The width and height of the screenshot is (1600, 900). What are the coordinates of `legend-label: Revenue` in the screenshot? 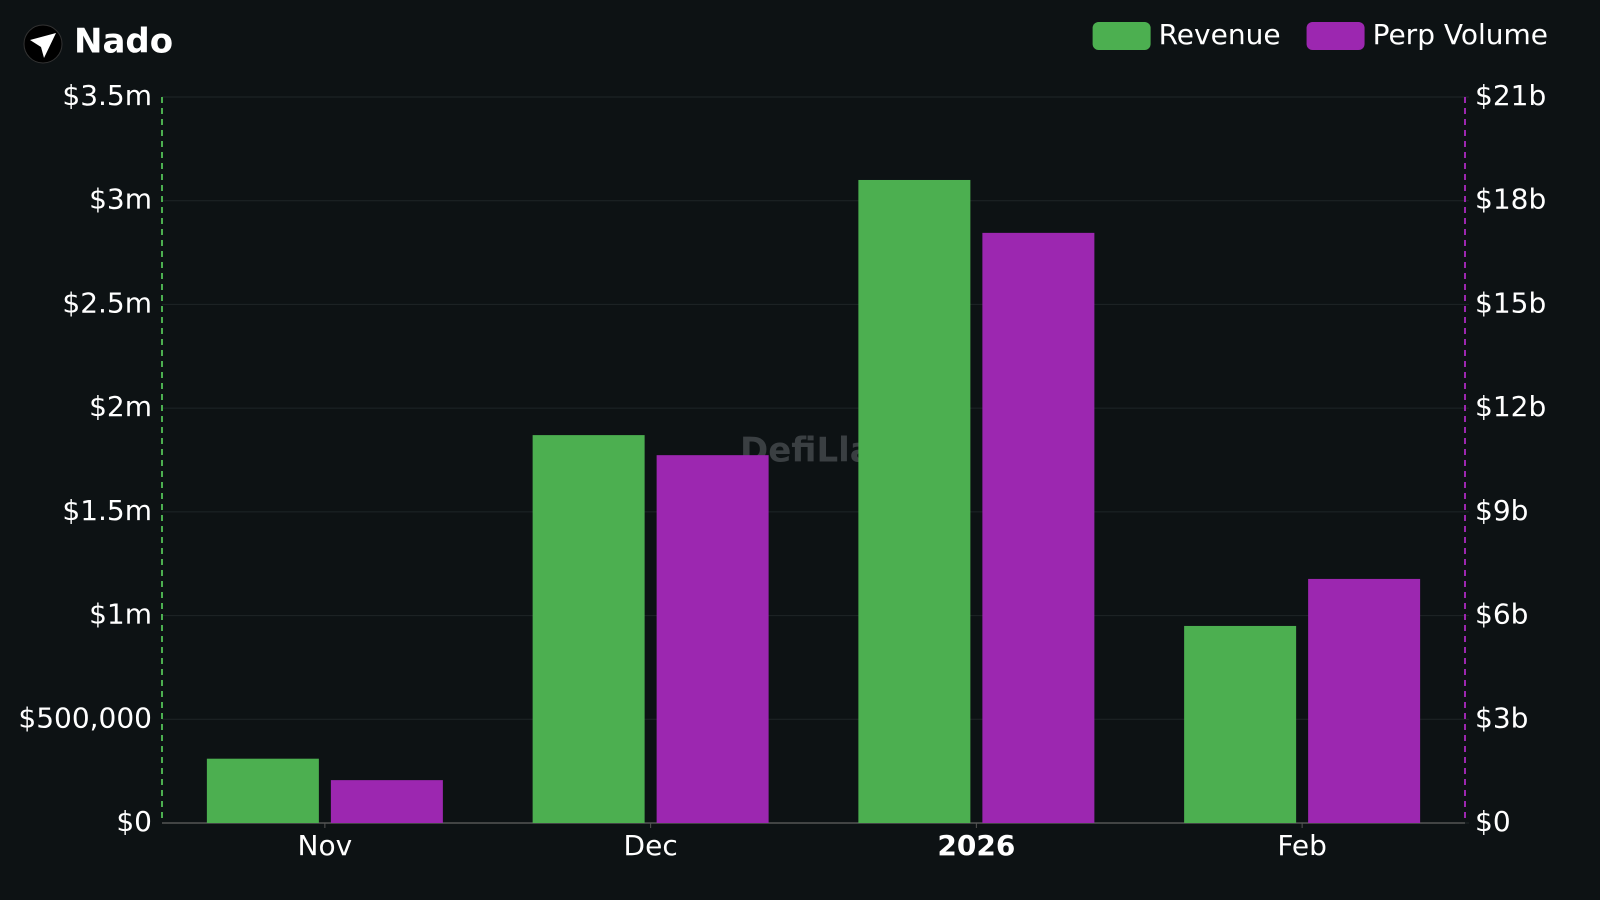 It's located at (1220, 34).